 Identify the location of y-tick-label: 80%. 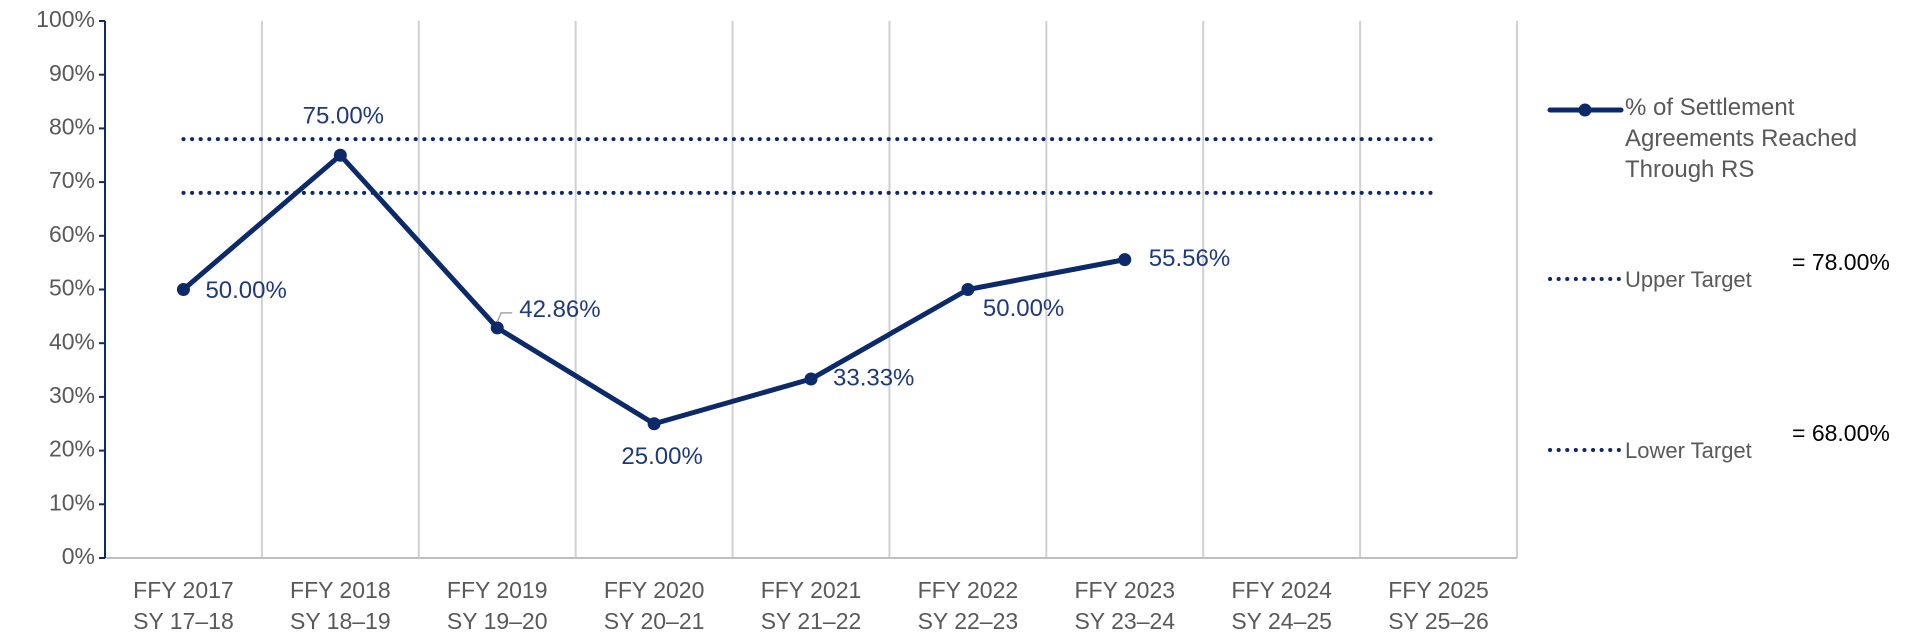
(72, 126).